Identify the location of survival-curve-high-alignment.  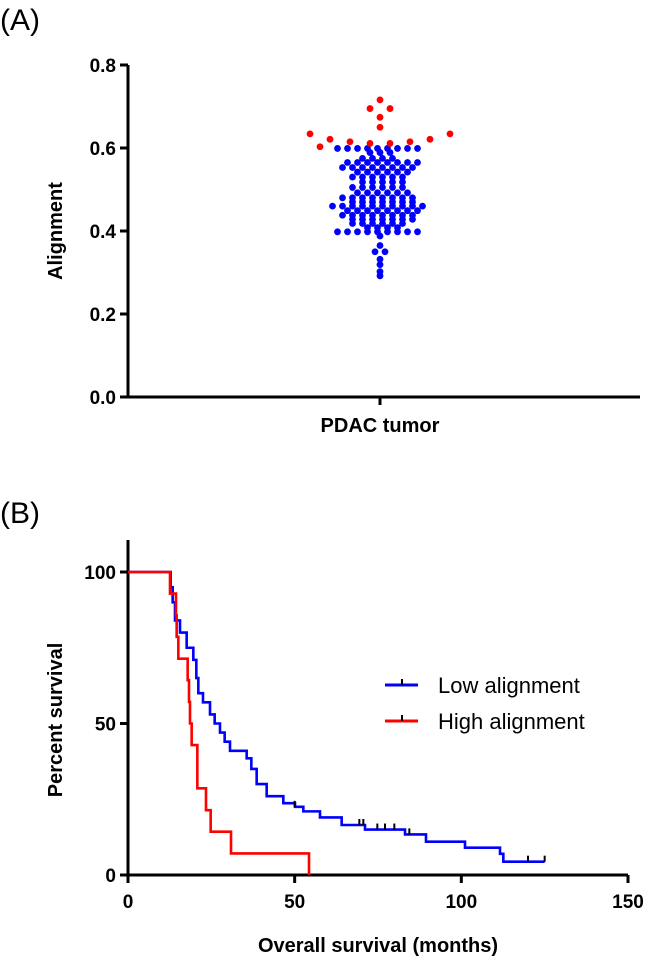
(219, 722).